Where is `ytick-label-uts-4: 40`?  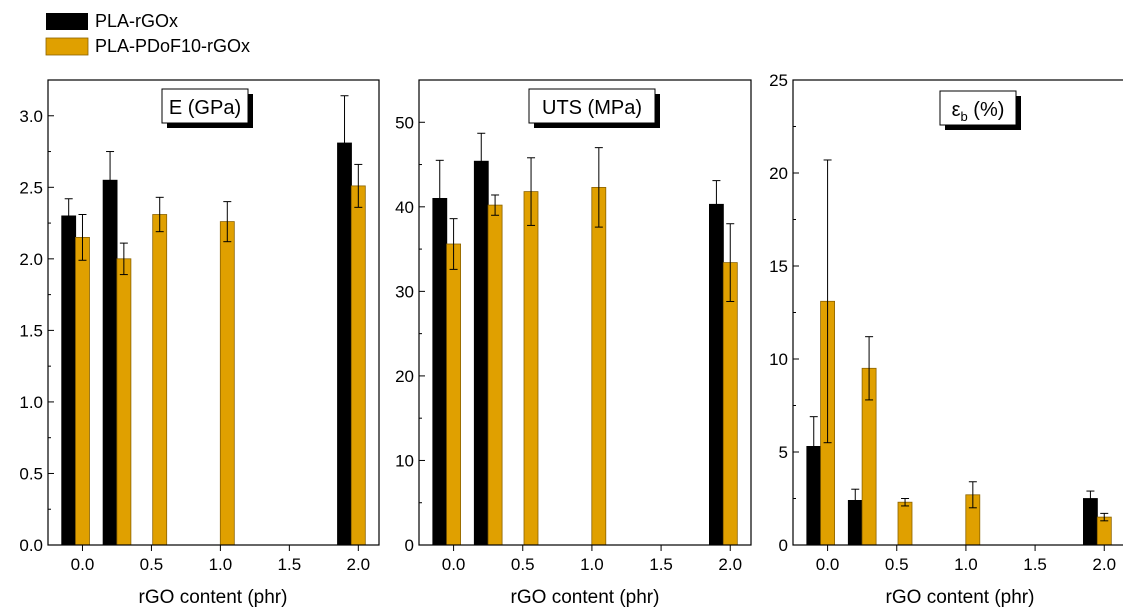 ytick-label-uts-4: 40 is located at coordinates (404, 207).